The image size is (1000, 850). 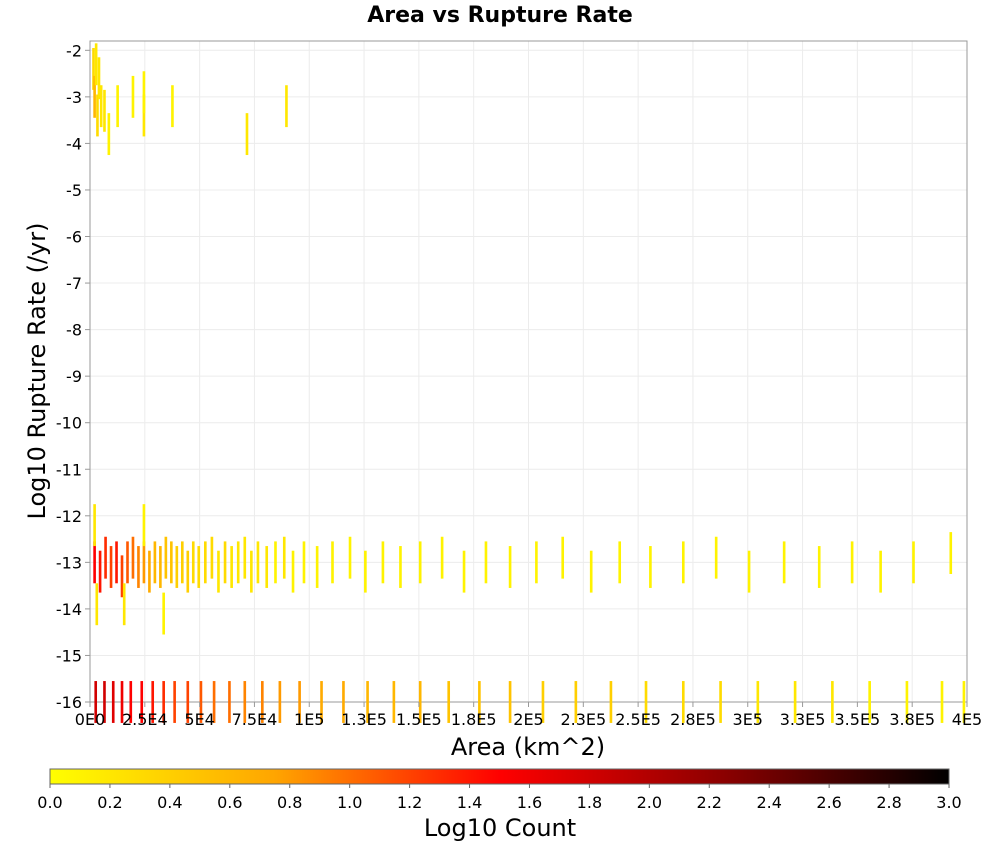 I want to click on x-tick-label: 5E4, so click(x=199, y=719).